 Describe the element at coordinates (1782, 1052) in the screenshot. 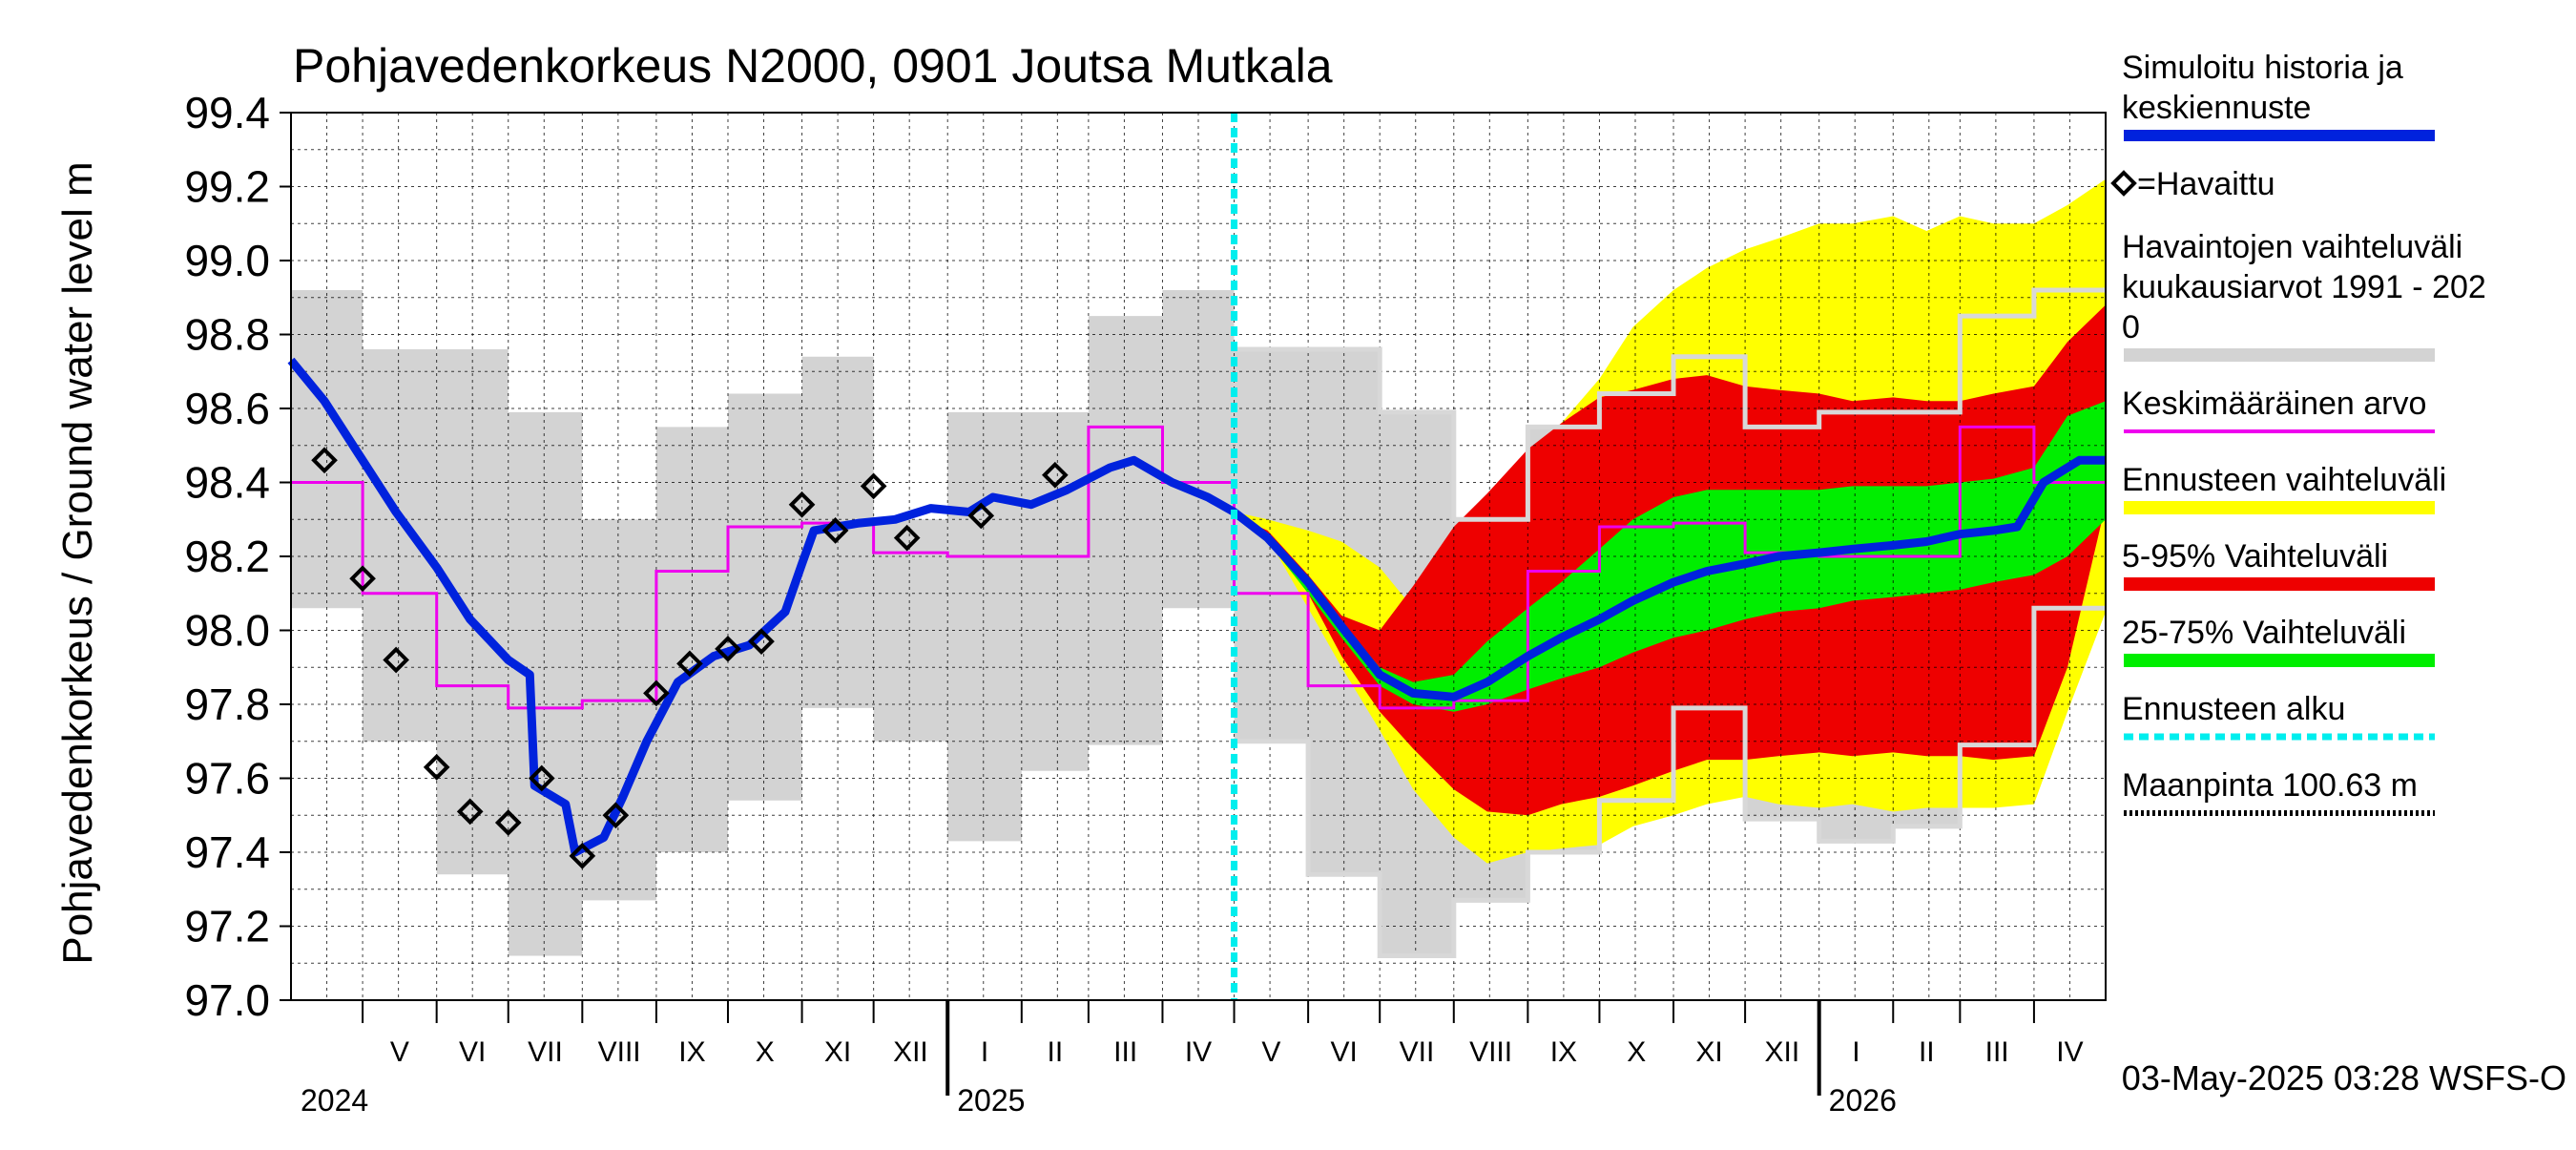

I see `x-month-label-19: XII` at that location.